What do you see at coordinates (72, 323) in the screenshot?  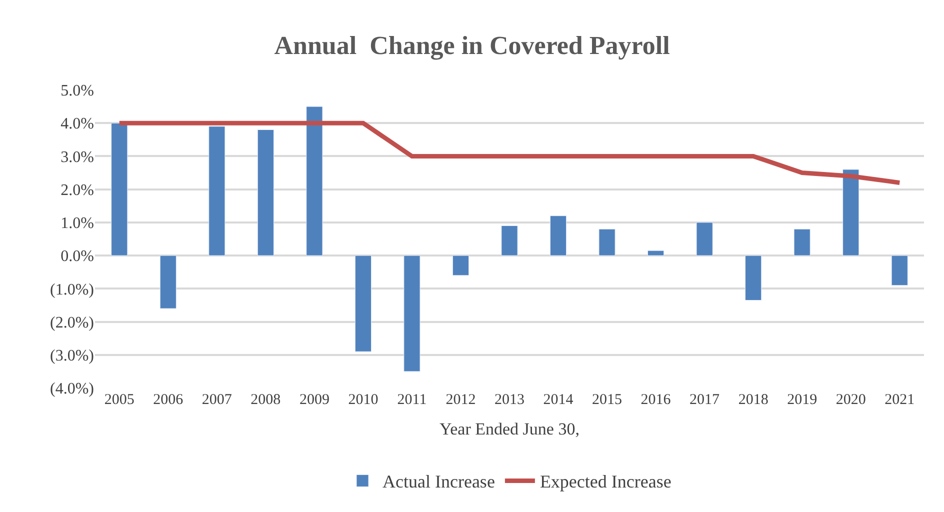 I see `y-tick-label: (2.0%)` at bounding box center [72, 323].